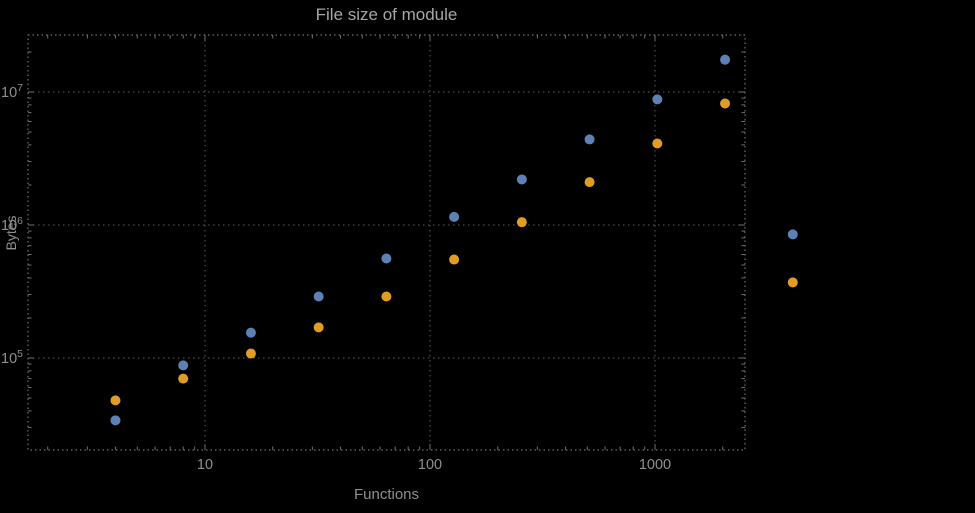  Describe the element at coordinates (655, 465) in the screenshot. I see `x-tick-label: 1000` at that location.